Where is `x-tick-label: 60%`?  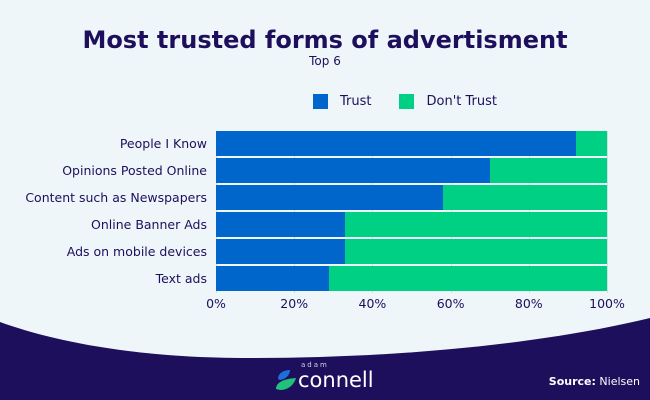
x-tick-label: 60% is located at coordinates (450, 303).